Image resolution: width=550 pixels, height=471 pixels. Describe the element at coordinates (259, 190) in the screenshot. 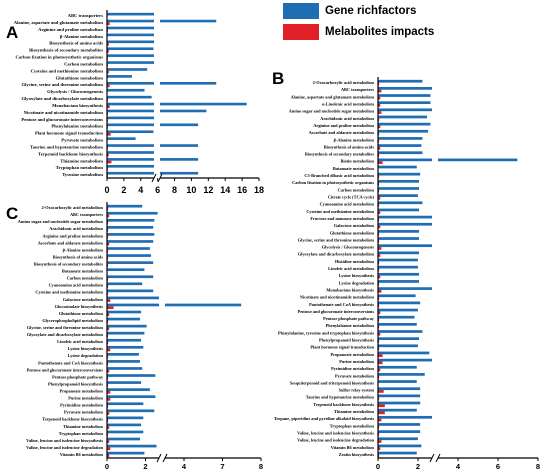

I see `x-tick-label: 18` at that location.